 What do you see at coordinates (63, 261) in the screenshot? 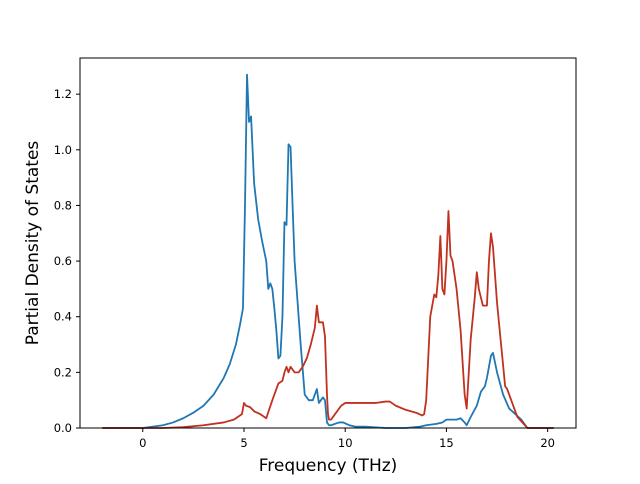
I see `y-tick-label: 0.6` at bounding box center [63, 261].